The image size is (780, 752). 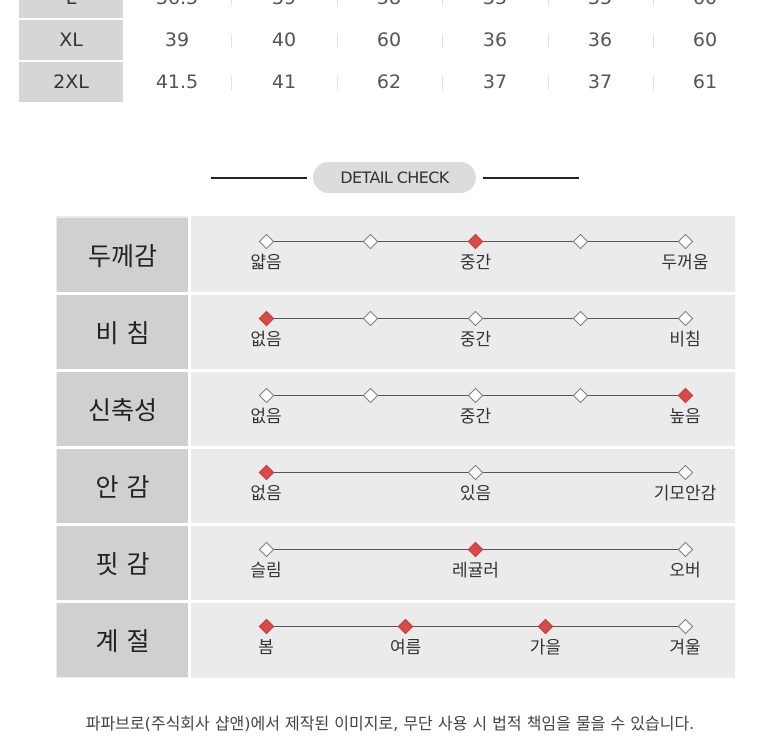 I want to click on scale-label: 오버, so click(x=685, y=571).